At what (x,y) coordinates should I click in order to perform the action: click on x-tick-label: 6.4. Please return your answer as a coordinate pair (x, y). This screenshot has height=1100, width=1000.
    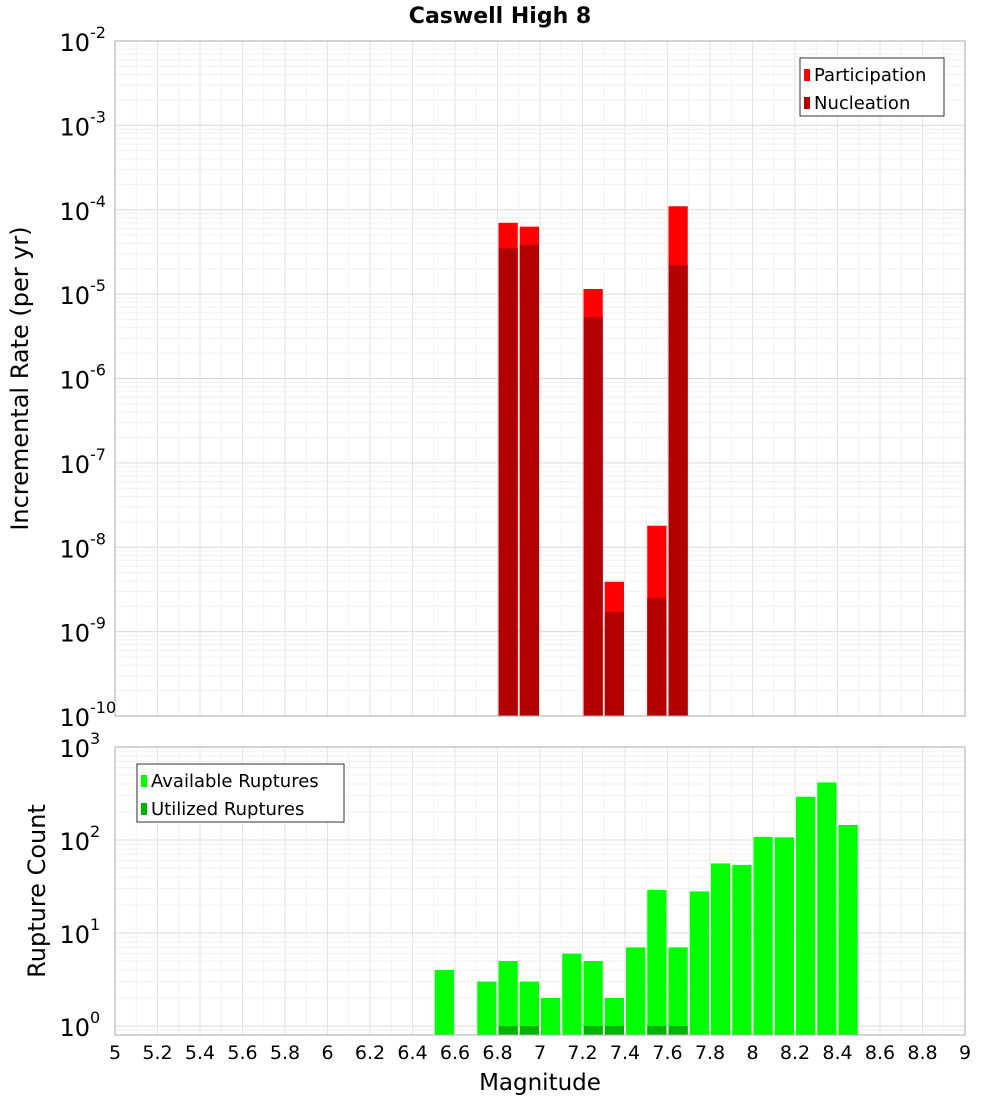
    Looking at the image, I should click on (412, 1053).